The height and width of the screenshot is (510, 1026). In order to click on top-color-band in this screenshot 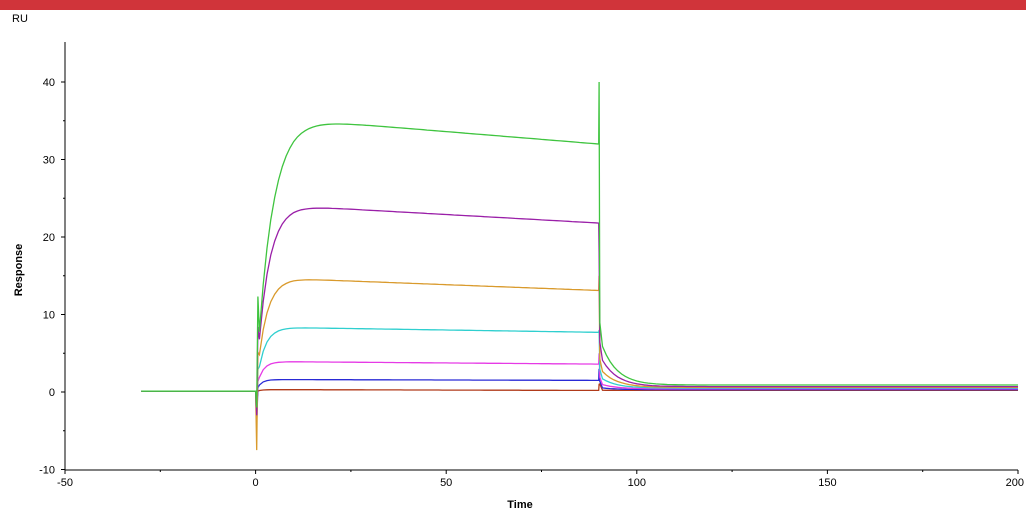, I will do `click(513, 5)`.